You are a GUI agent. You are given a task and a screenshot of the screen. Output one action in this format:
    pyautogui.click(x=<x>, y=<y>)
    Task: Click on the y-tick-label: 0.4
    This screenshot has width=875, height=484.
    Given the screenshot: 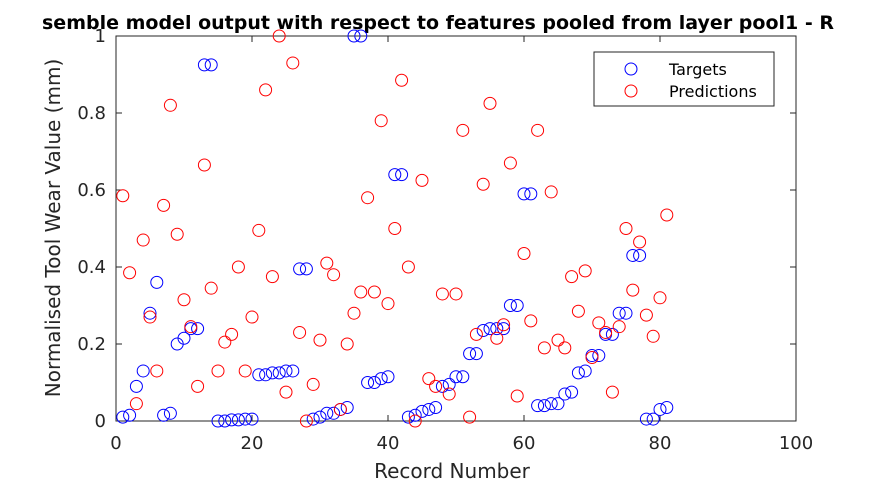 What is the action you would take?
    pyautogui.click(x=91, y=267)
    